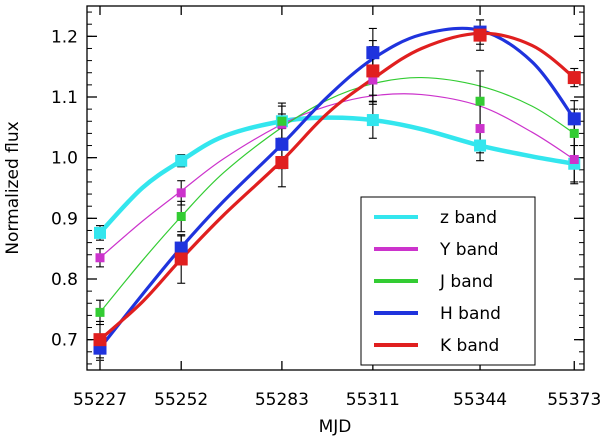  I want to click on y-tick-label: 1.0, so click(64, 159).